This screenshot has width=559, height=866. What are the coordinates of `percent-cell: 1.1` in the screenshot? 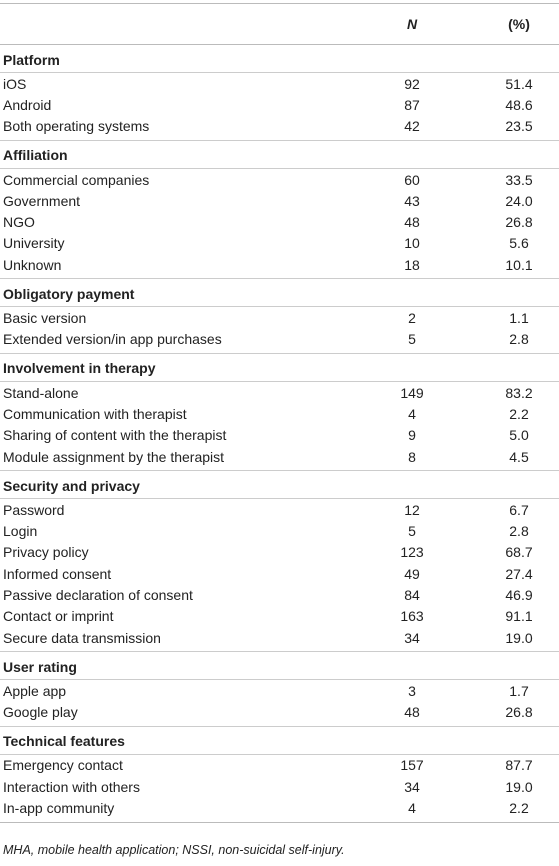 It's located at (519, 318).